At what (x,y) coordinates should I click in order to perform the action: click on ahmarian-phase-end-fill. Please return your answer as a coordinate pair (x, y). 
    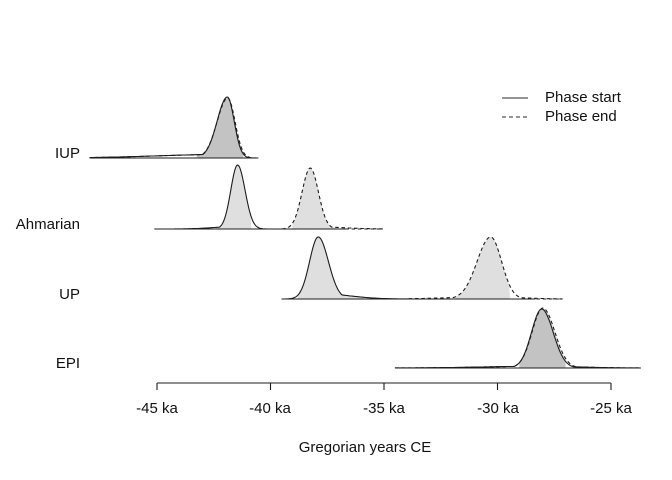
    Looking at the image, I should click on (315, 198).